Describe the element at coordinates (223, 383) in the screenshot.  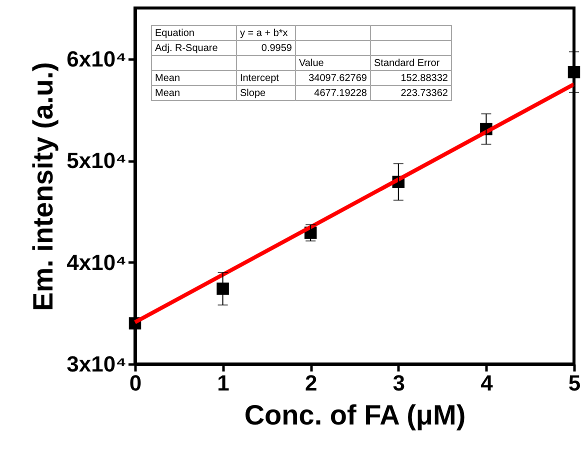
I see `x-tick-label: 1` at that location.